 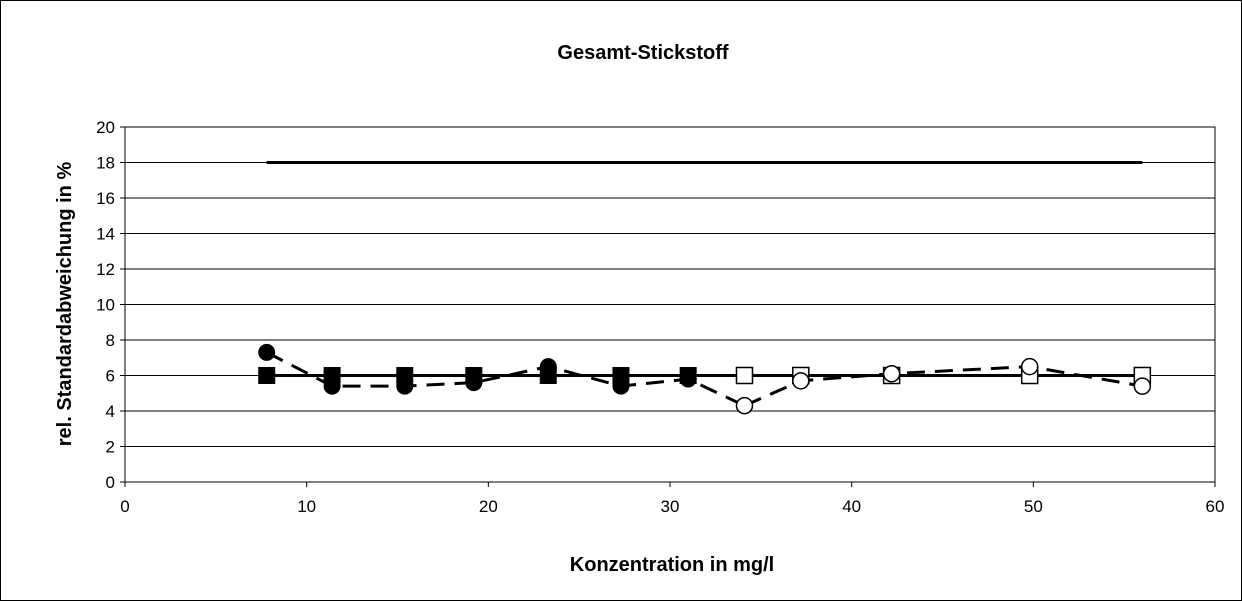 What do you see at coordinates (105, 163) in the screenshot?
I see `y-tick-label: 18` at bounding box center [105, 163].